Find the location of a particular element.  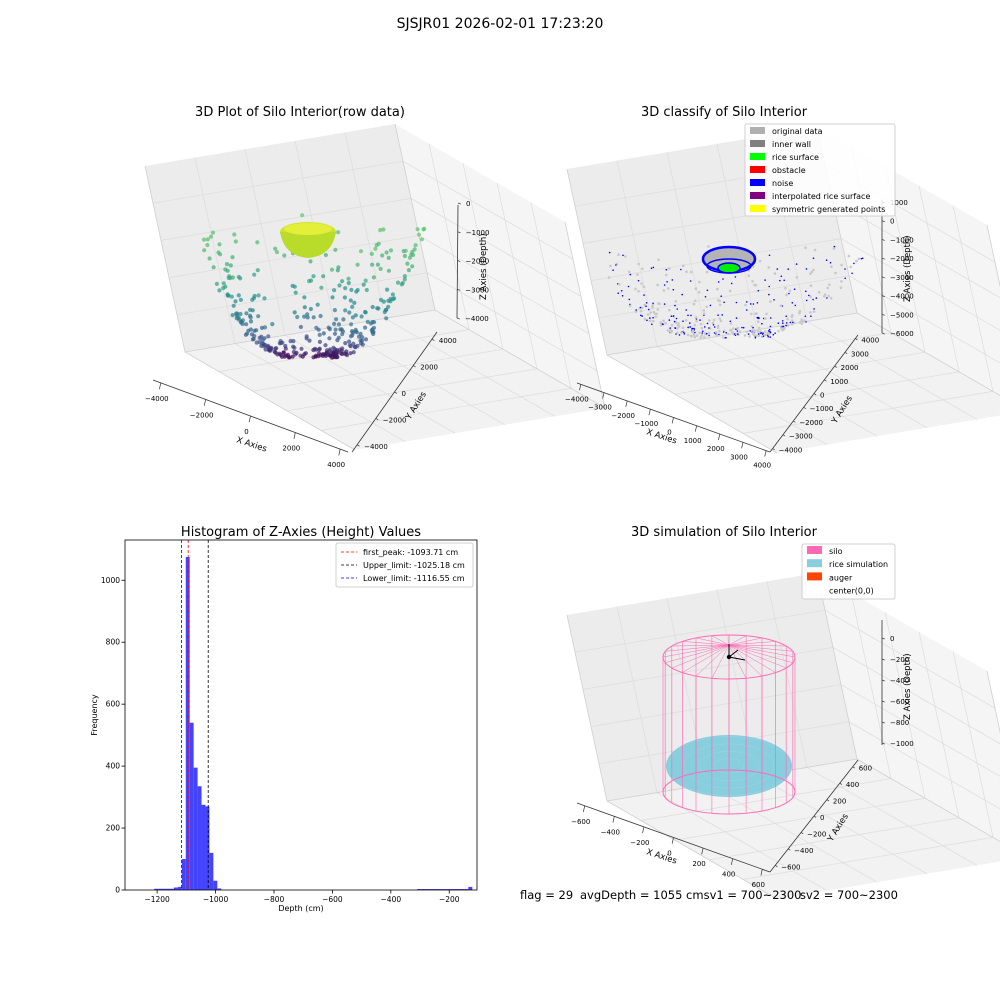

y-tick is located at coordinates (815, 394).